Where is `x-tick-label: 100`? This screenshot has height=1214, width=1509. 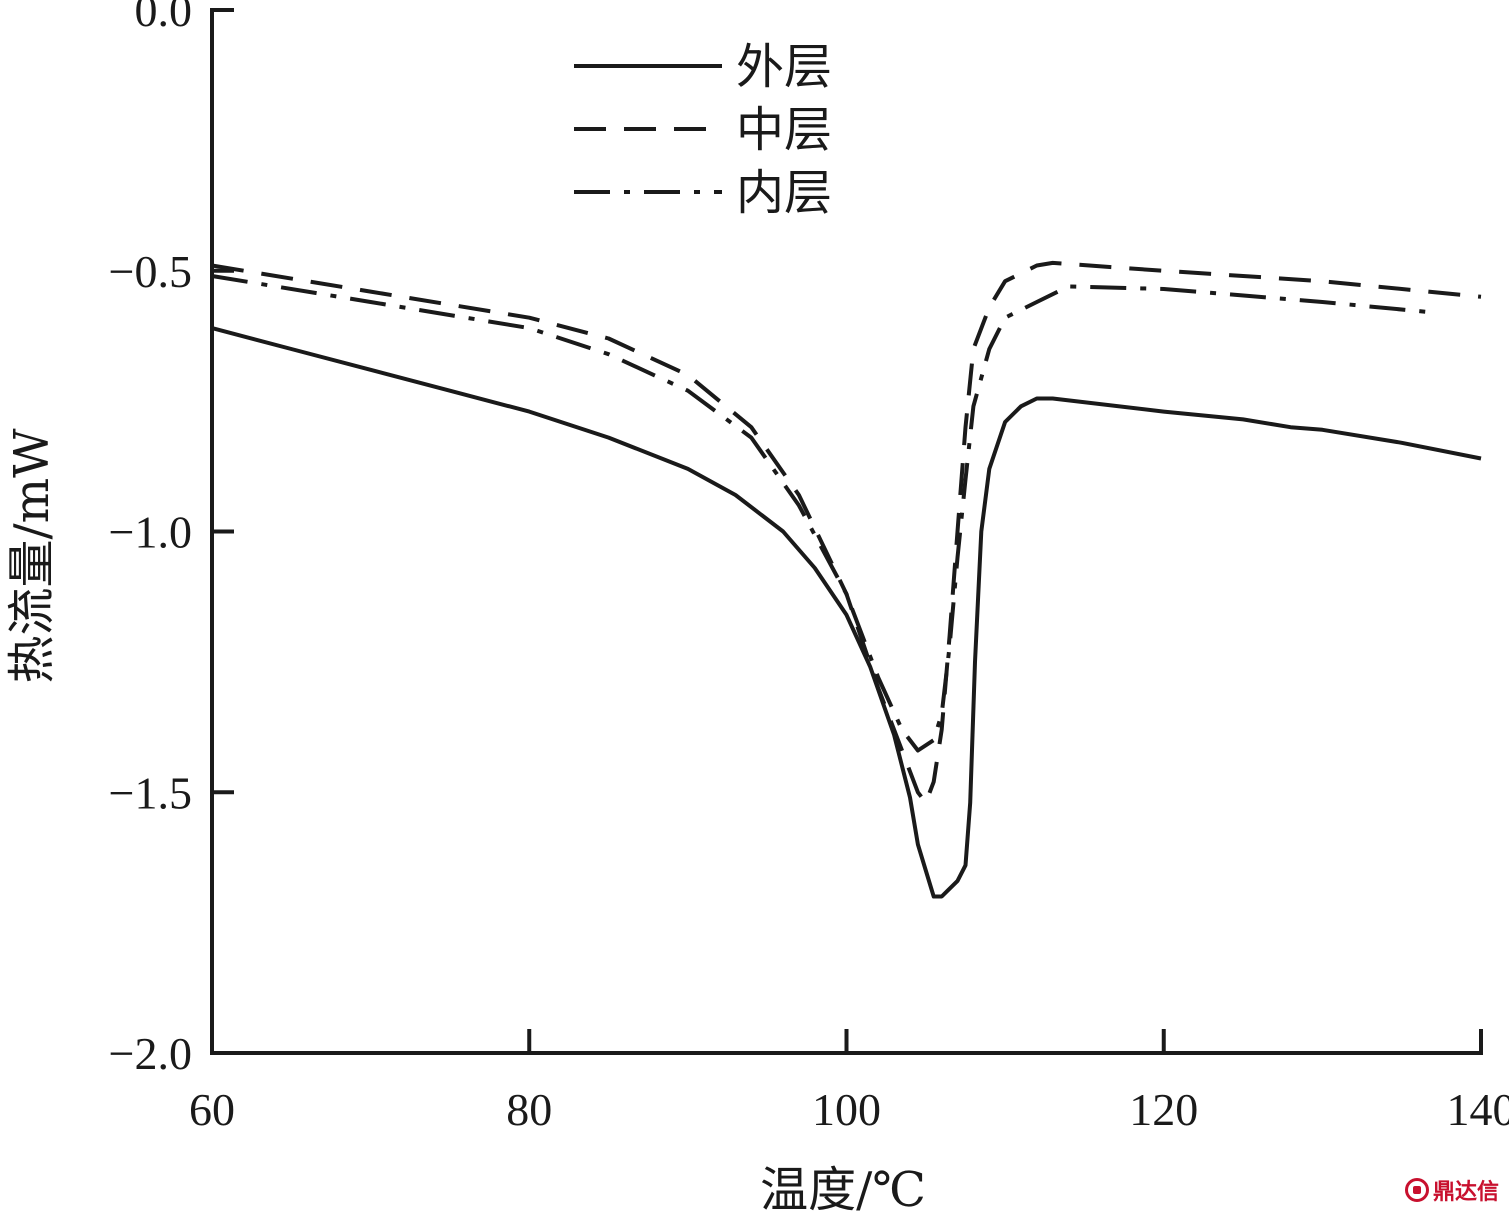 x-tick-label: 100 is located at coordinates (846, 1109).